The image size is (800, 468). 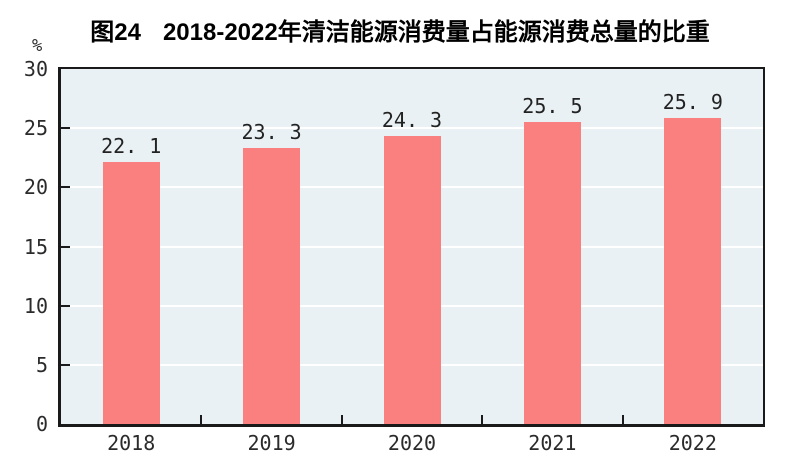 What do you see at coordinates (41, 364) in the screenshot?
I see `y-axis-tick-label-5: 5` at bounding box center [41, 364].